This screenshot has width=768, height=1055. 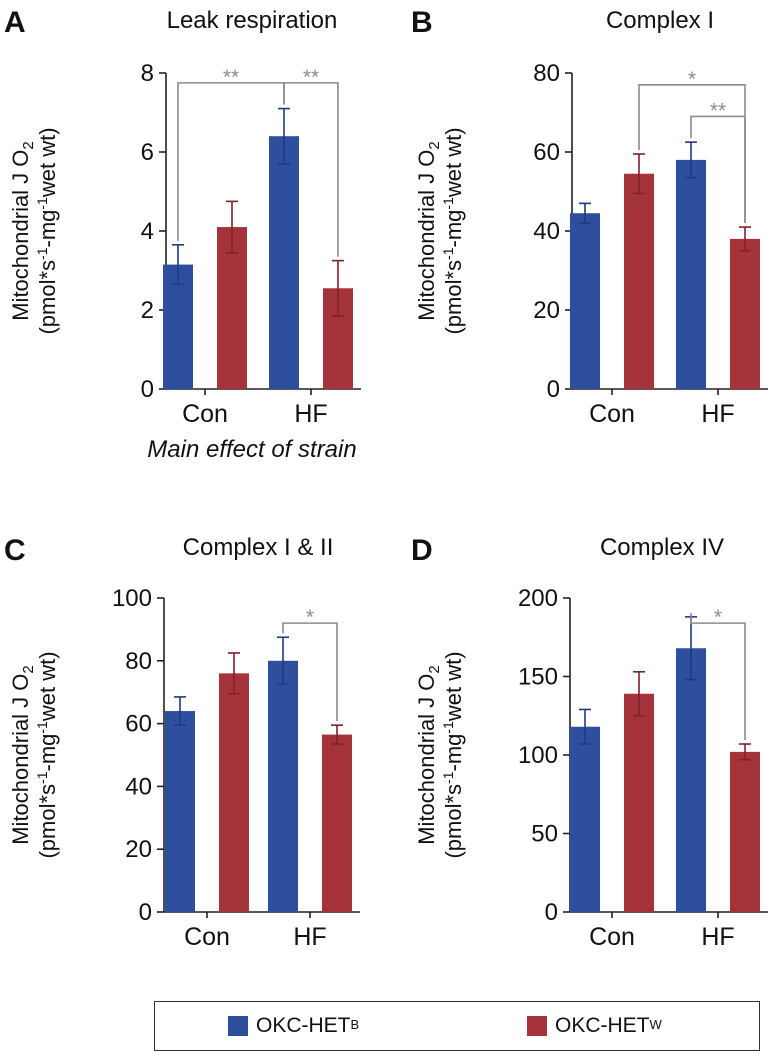 I want to click on legend-sup-w: W, so click(x=655, y=1024).